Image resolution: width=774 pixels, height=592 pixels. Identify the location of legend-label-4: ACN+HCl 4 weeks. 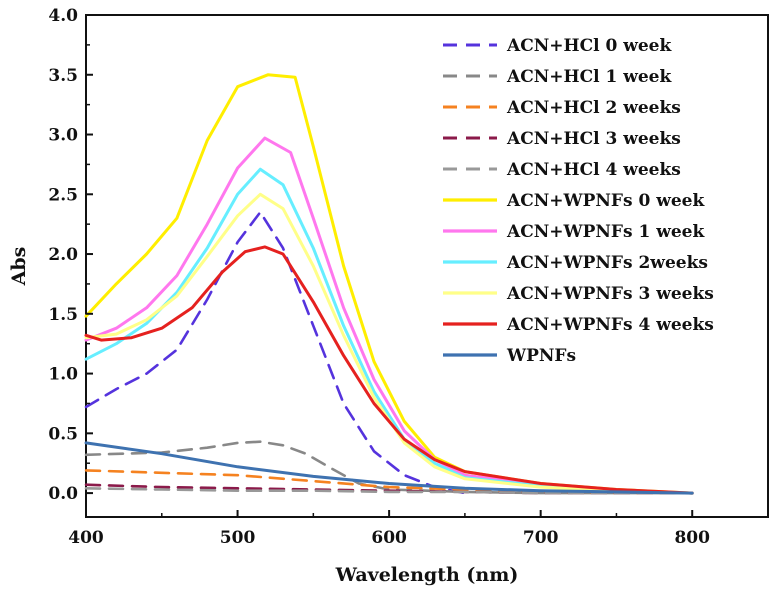
(593, 170).